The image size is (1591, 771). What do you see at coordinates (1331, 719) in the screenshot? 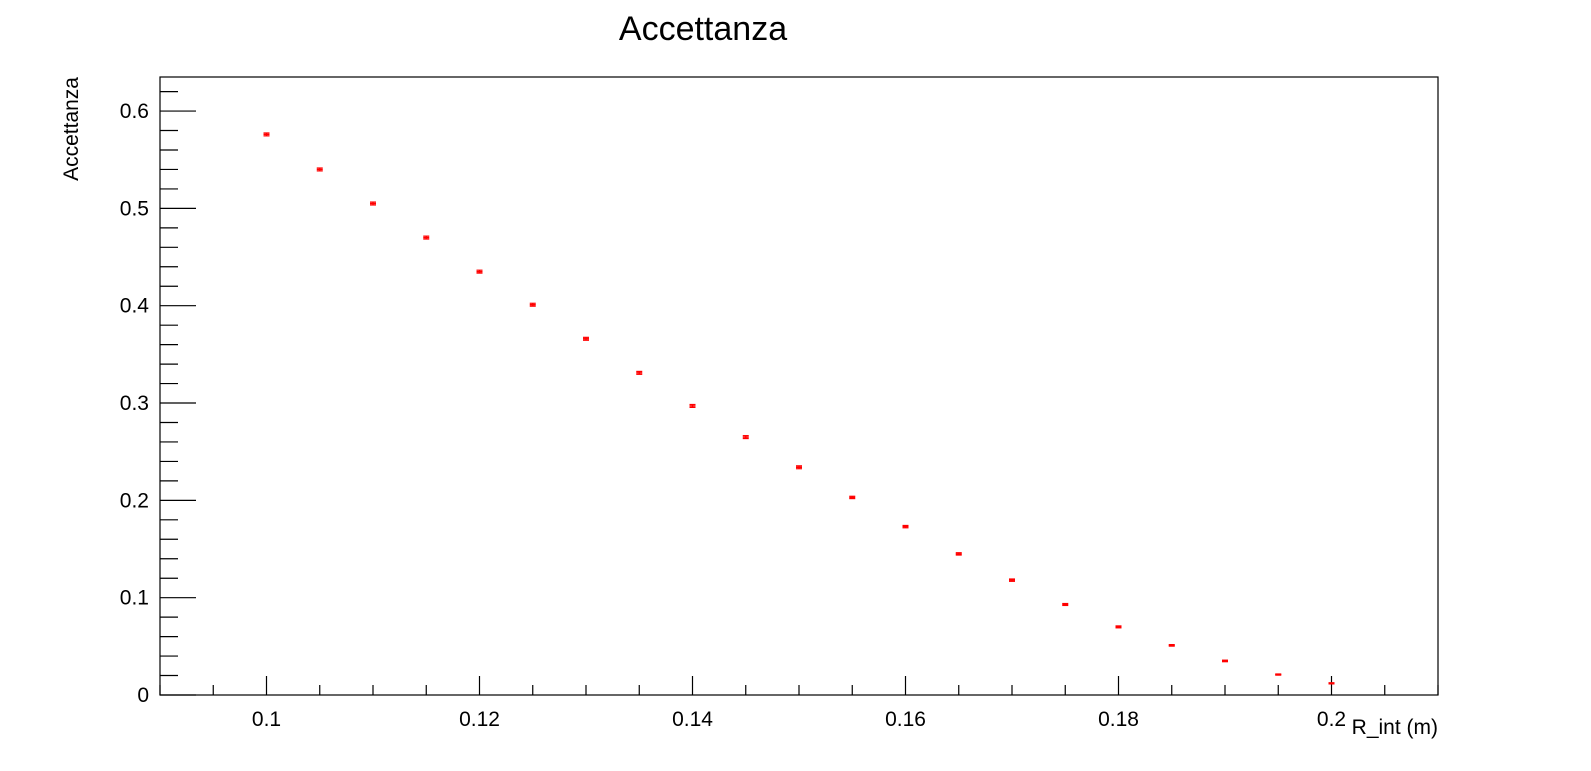
I see `x-tick-label: 0.2` at bounding box center [1331, 719].